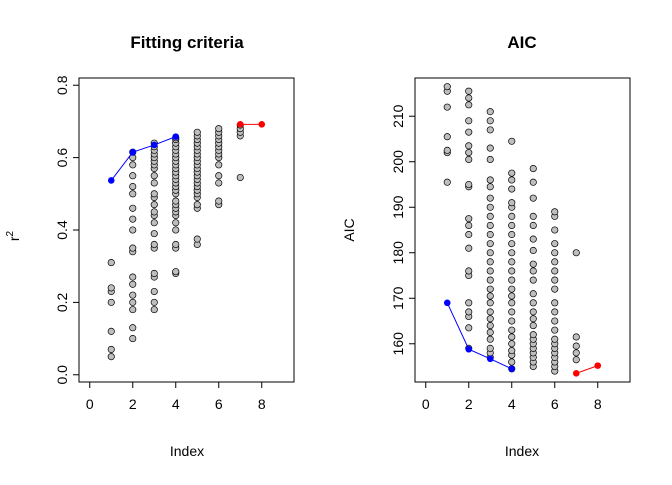 This screenshot has width=672, height=485. Describe the element at coordinates (349, 229) in the screenshot. I see `panel-2-y-label: AIC` at that location.